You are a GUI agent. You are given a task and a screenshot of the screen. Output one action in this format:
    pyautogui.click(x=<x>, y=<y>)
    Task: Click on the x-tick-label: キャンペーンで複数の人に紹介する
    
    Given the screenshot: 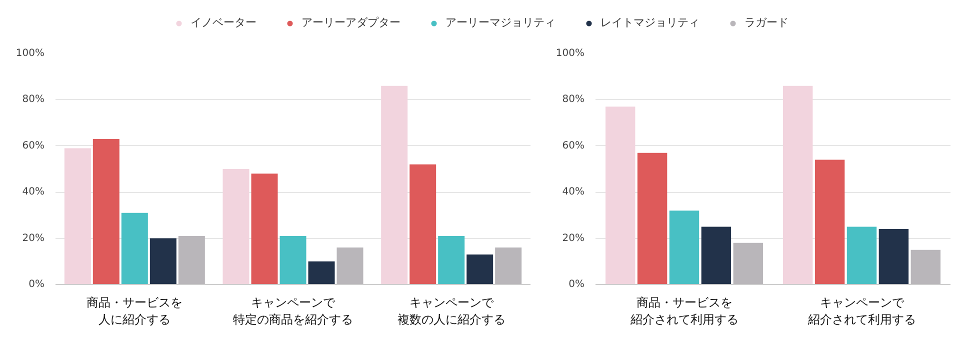 What is the action you would take?
    pyautogui.click(x=451, y=311)
    